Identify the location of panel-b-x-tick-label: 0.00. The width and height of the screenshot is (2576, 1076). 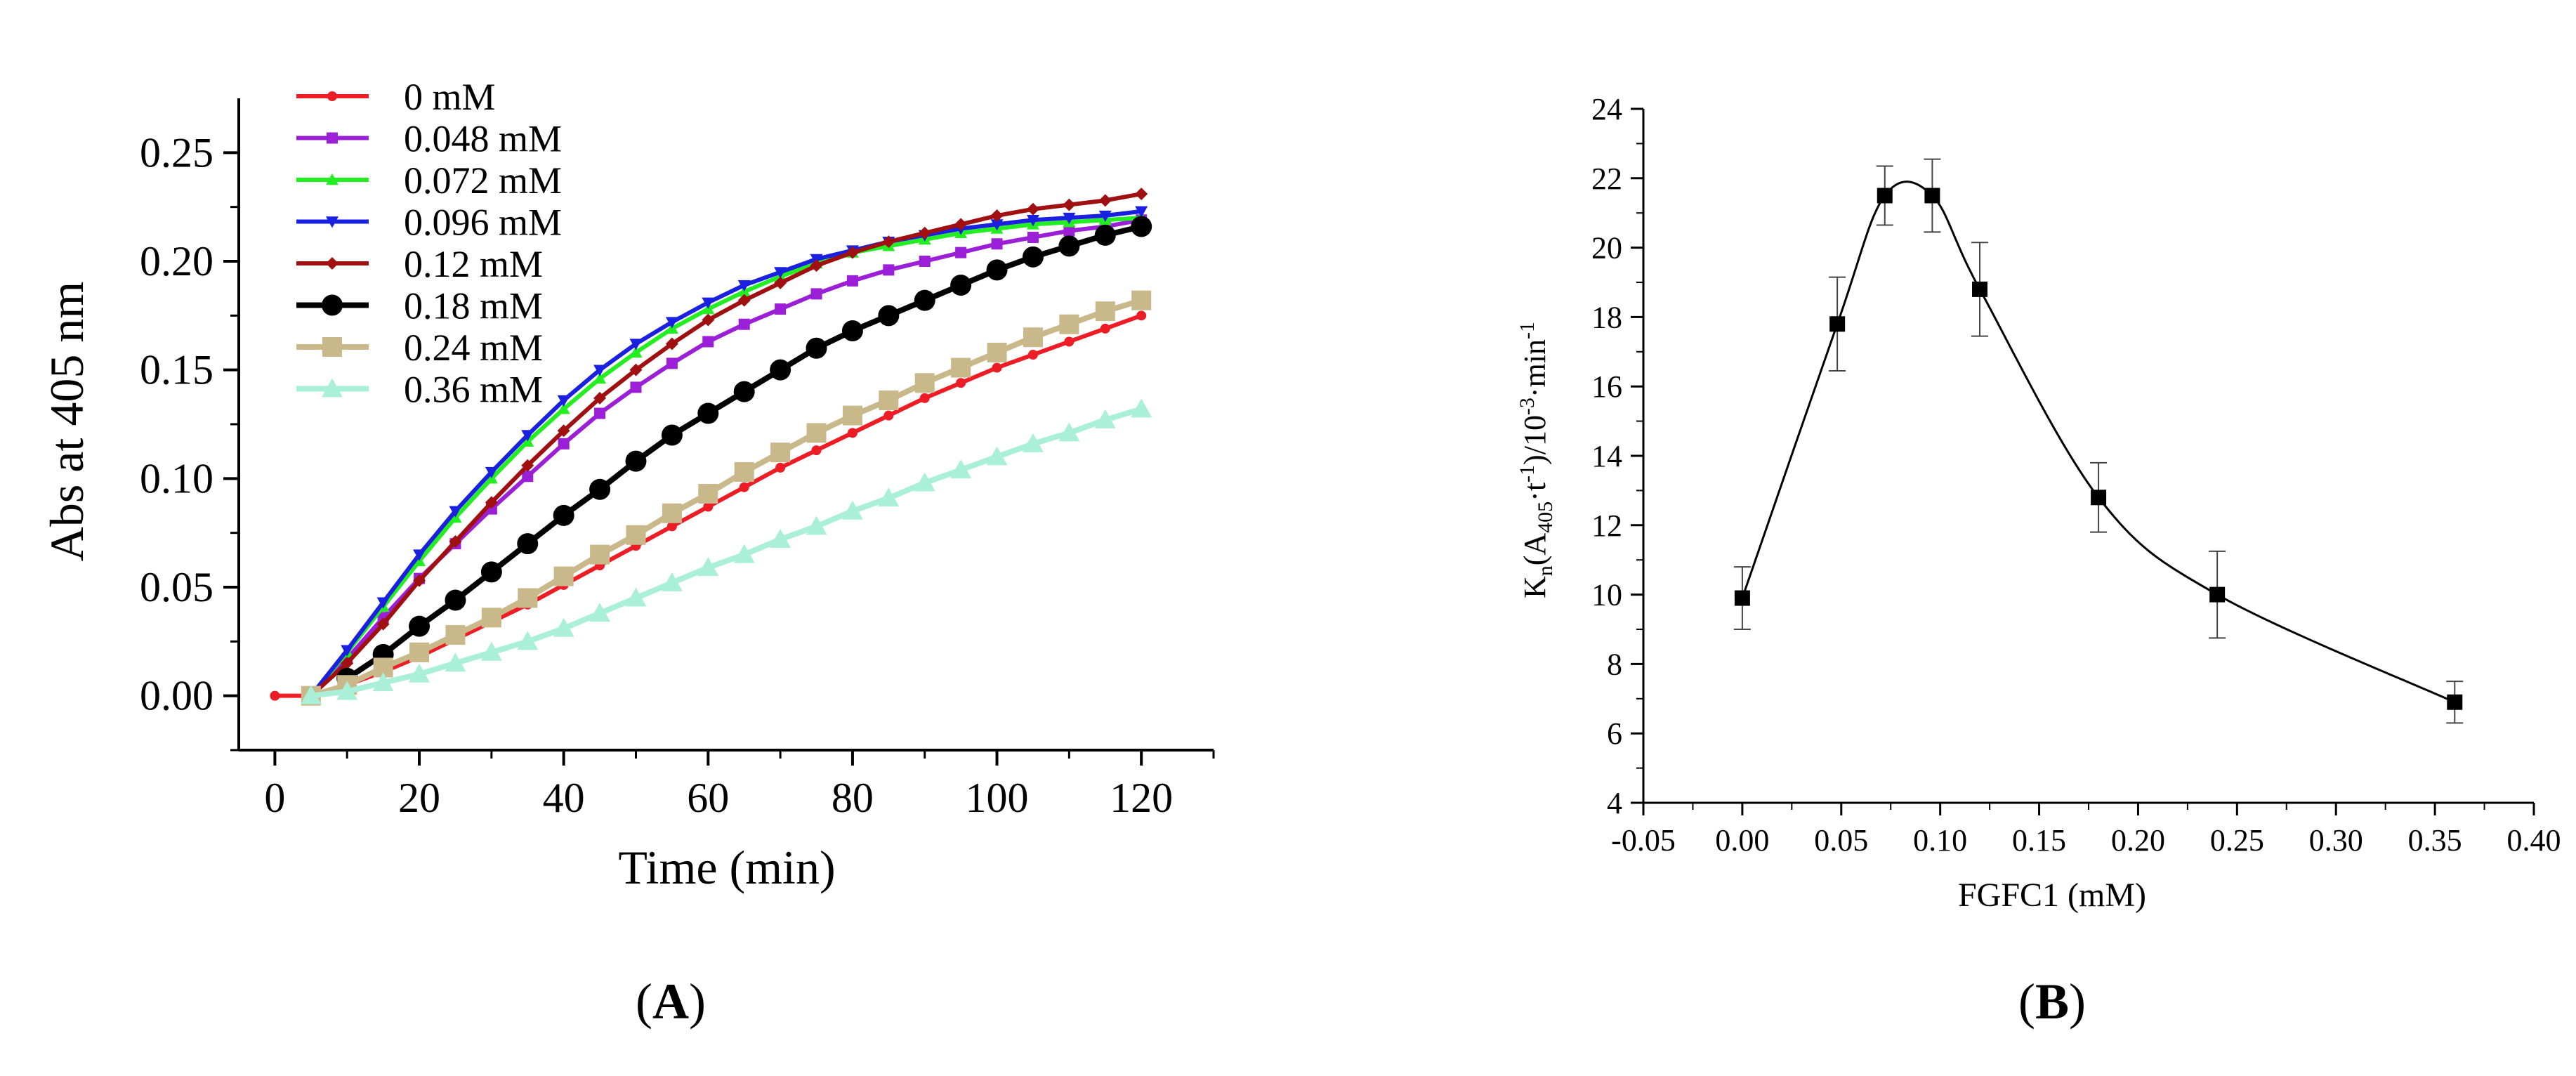
(1742, 840).